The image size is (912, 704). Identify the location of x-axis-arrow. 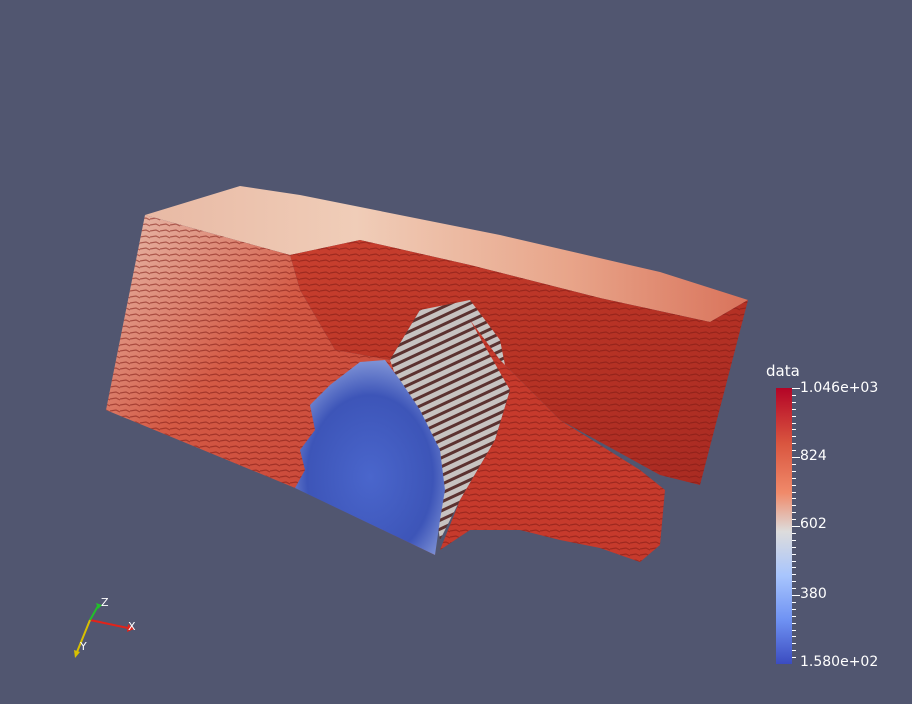
(130, 628).